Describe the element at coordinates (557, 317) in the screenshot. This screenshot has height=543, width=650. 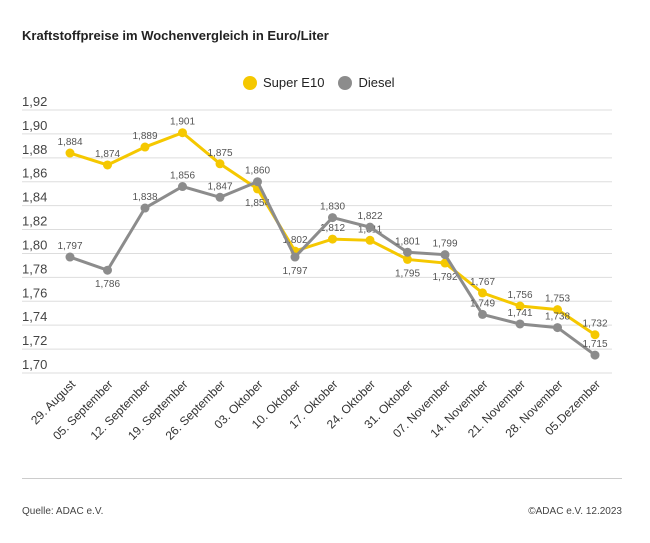
I see `data-label: 1,738` at that location.